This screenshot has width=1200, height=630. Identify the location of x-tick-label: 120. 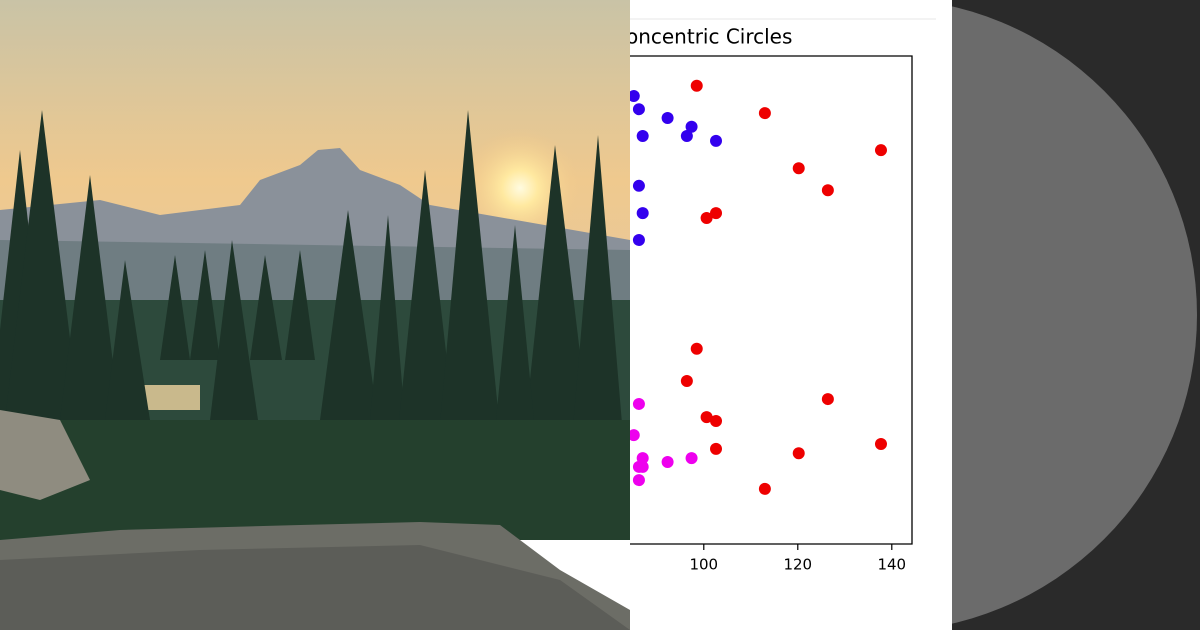
(797, 565).